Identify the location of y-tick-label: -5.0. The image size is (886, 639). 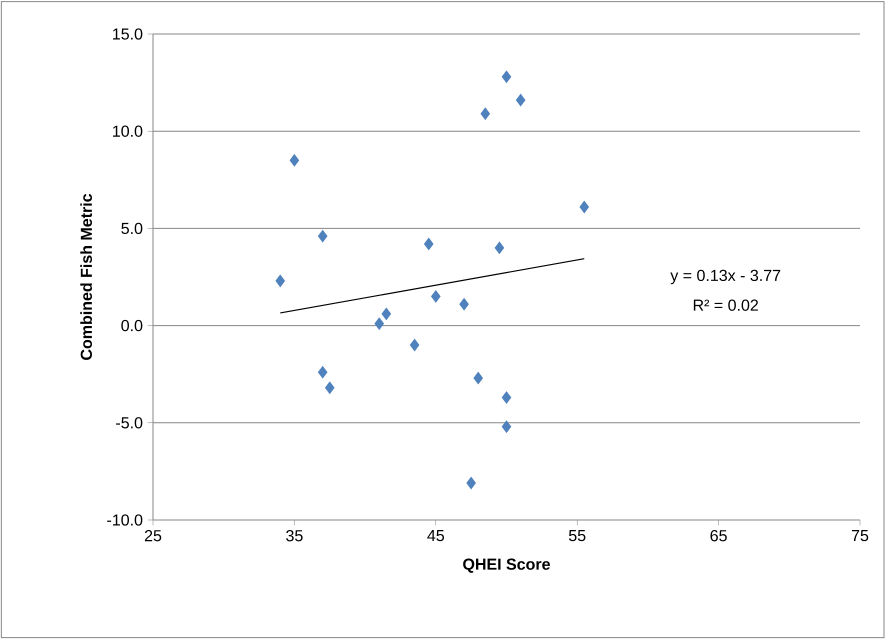
(129, 422).